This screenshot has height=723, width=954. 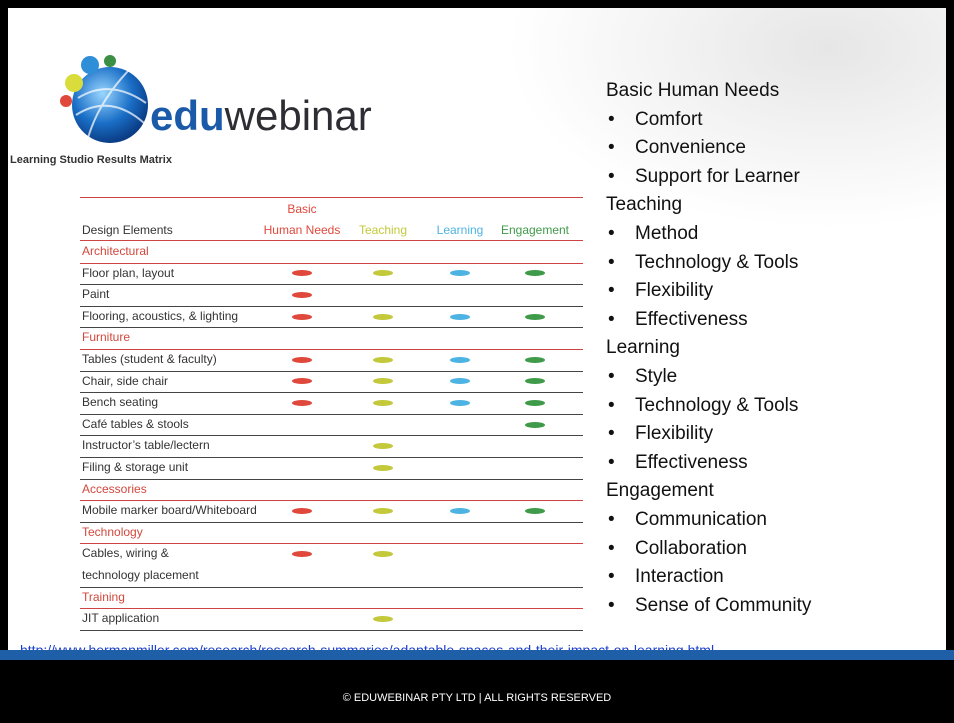 I want to click on row-label: Chair, side chair, so click(x=125, y=380).